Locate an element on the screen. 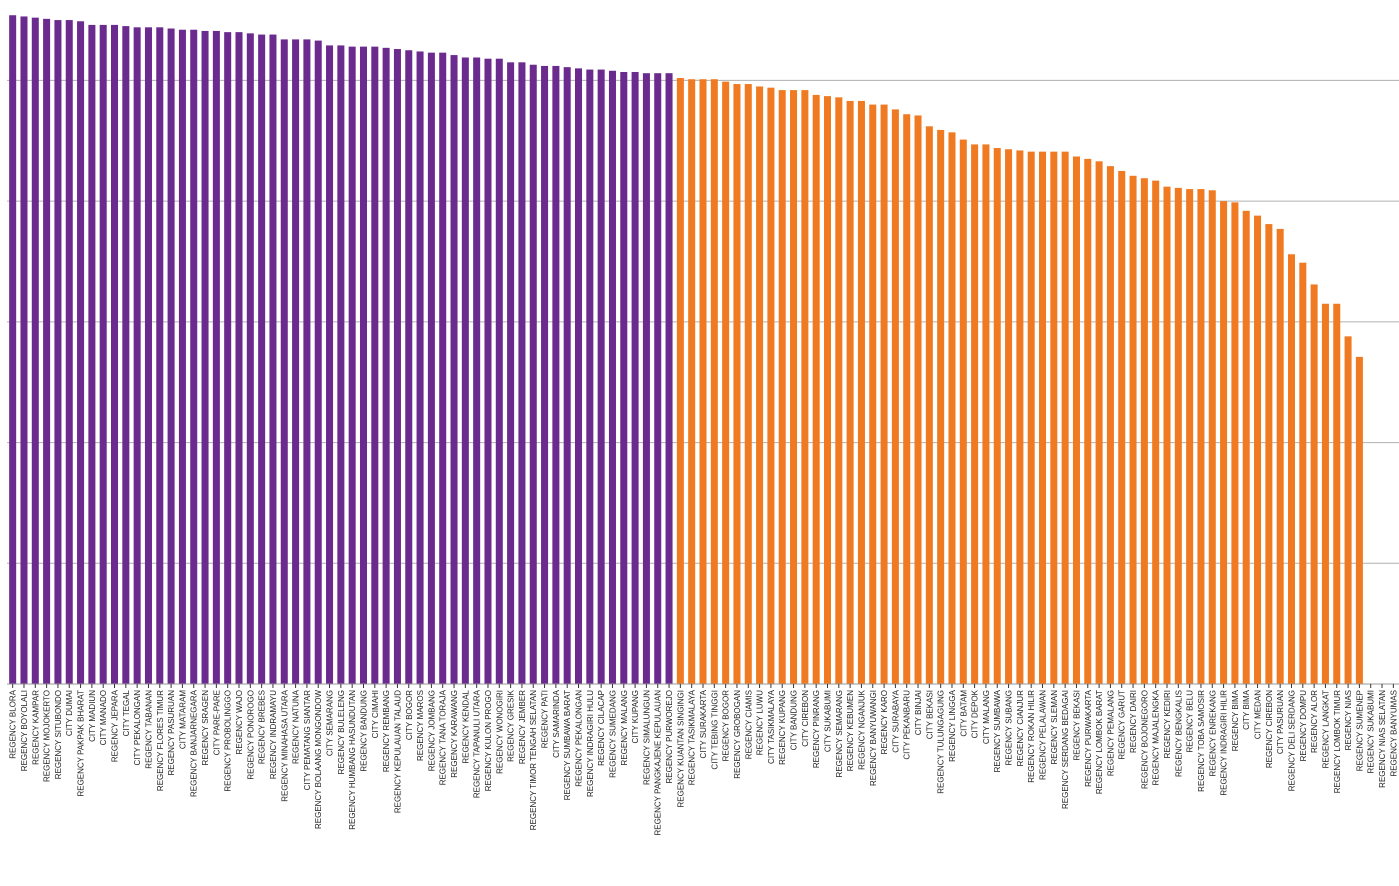  x-tick-label: CITY MADIUN is located at coordinates (92, 716).